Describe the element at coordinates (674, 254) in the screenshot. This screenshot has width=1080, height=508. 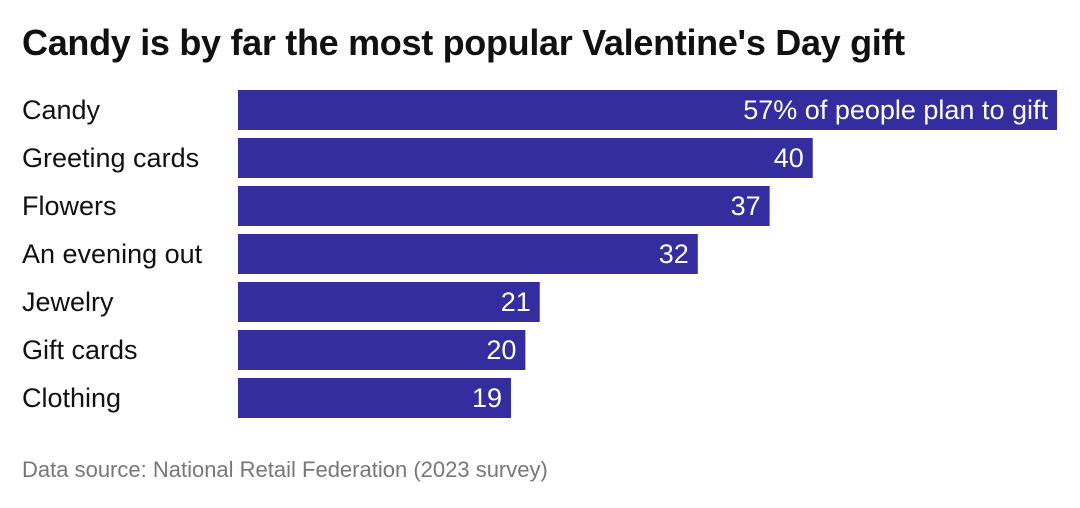
I see `data-label: 32` at that location.